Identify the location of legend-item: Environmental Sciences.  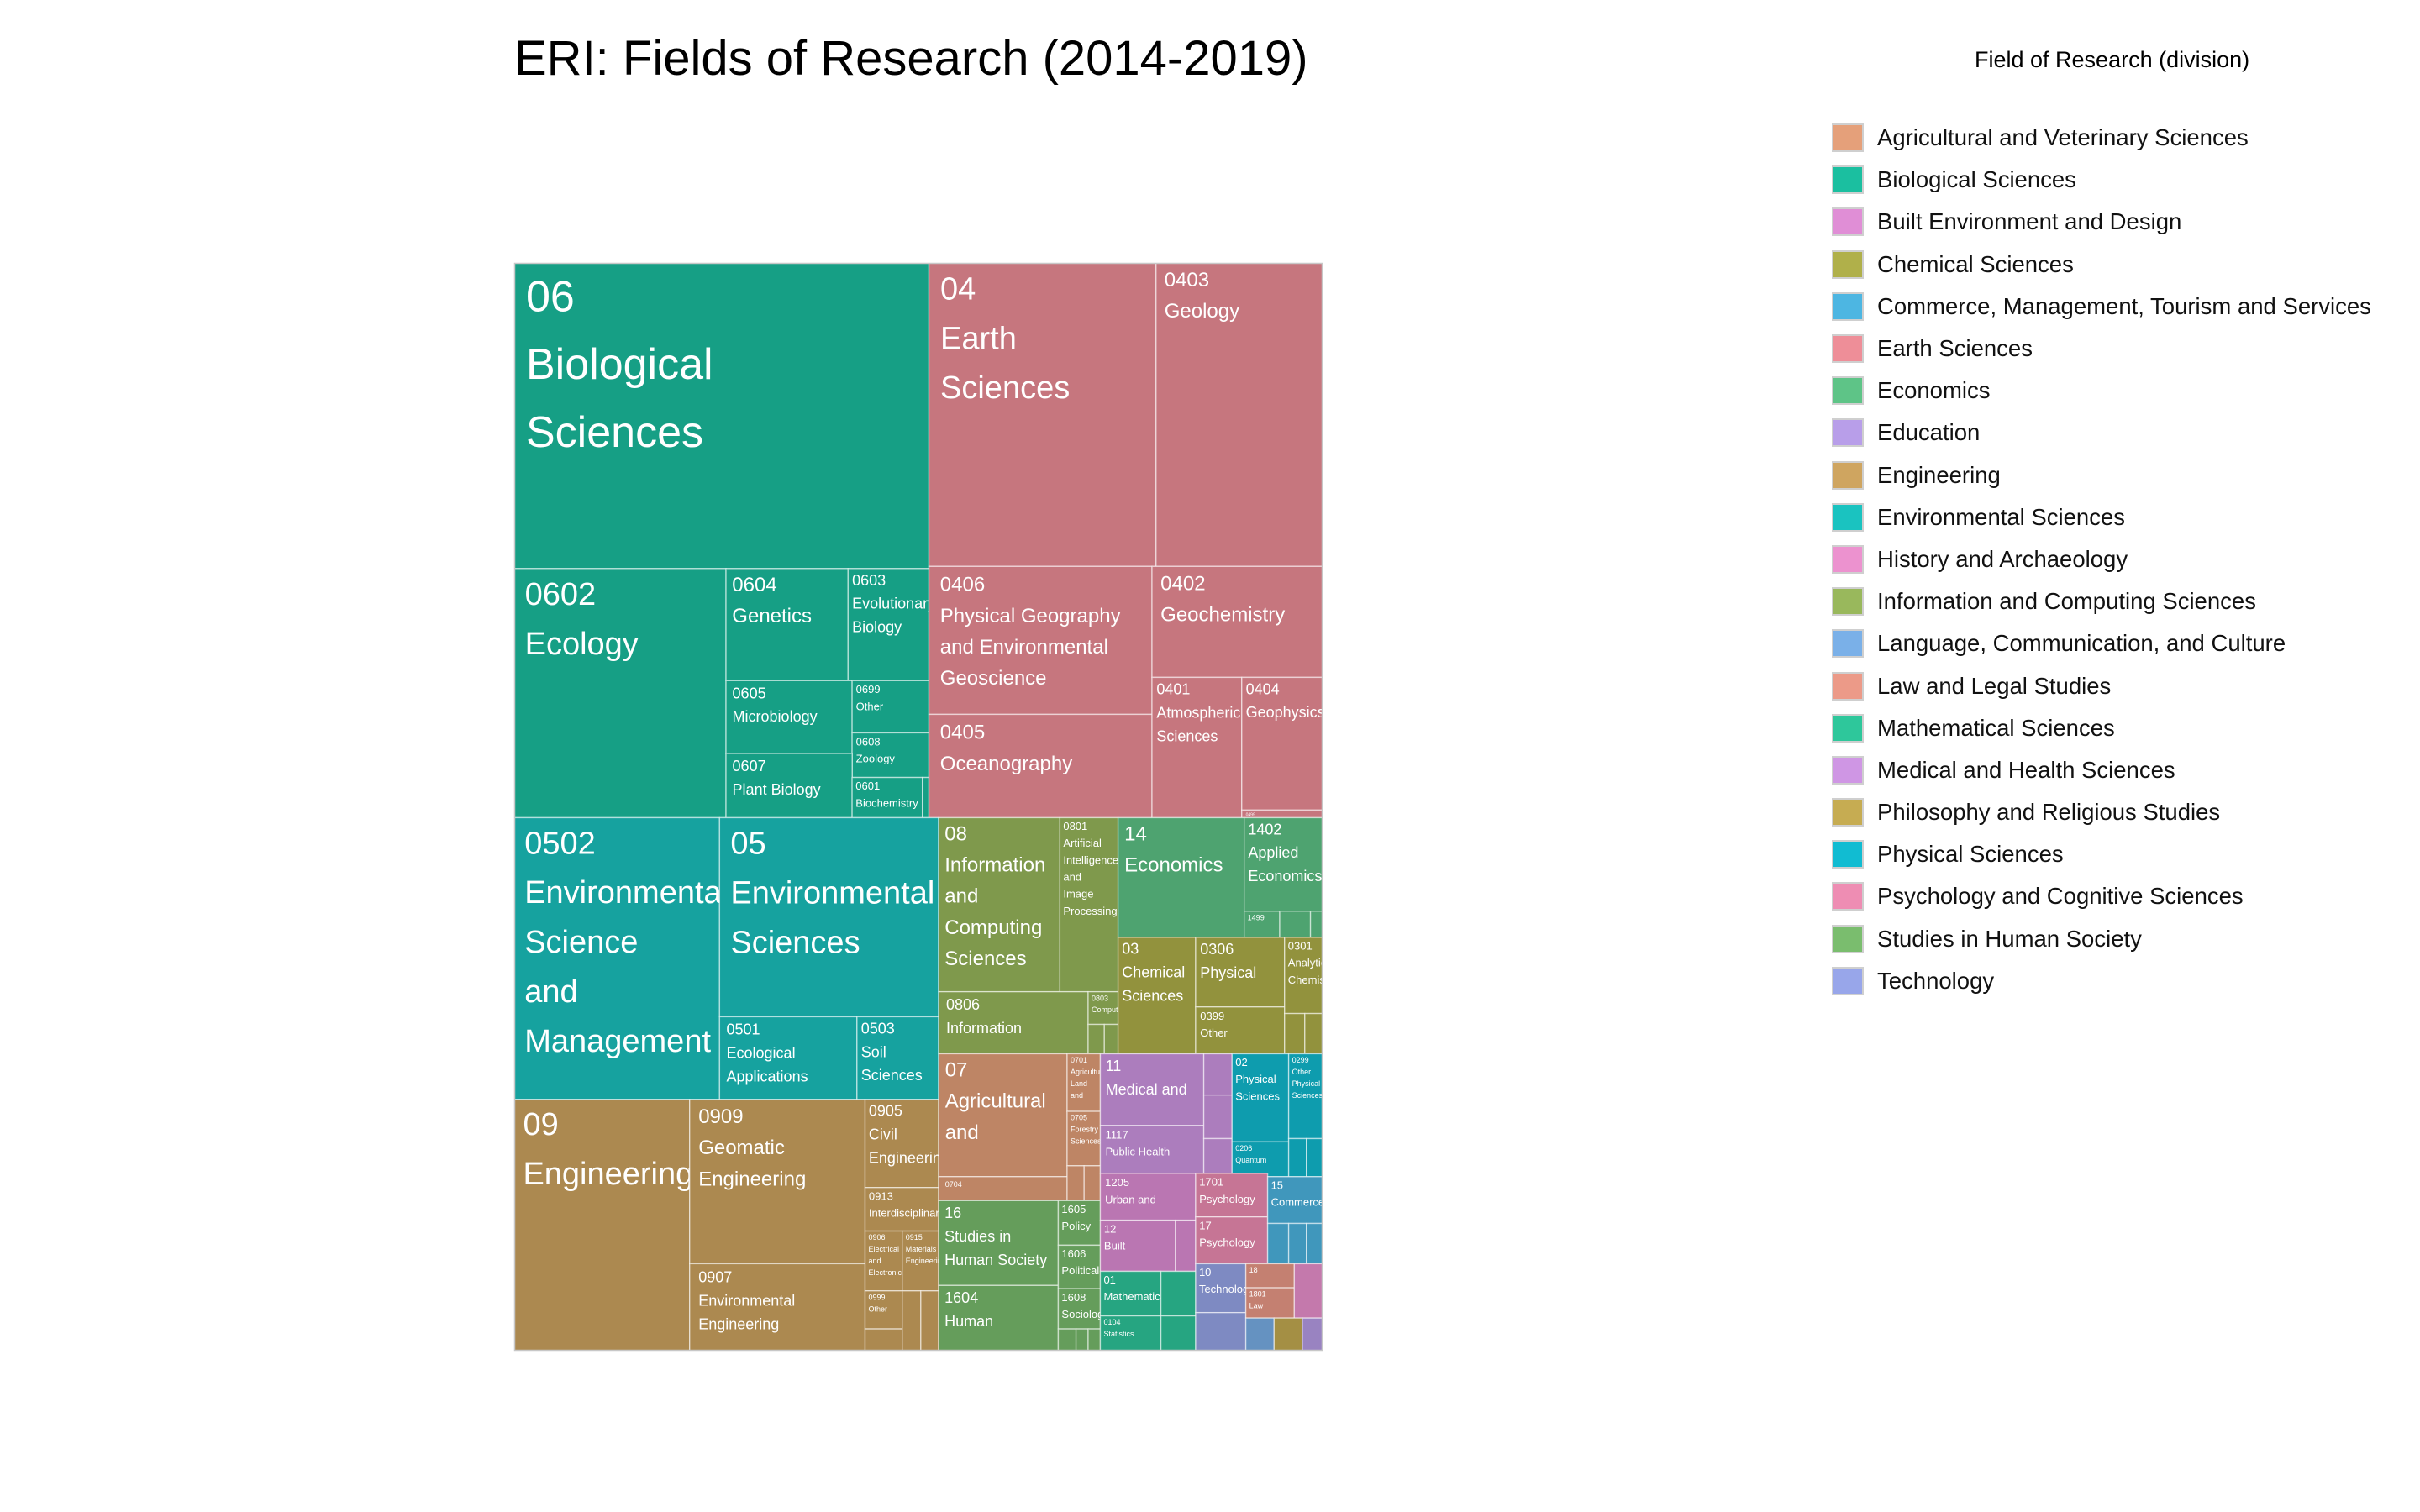
(2117, 517).